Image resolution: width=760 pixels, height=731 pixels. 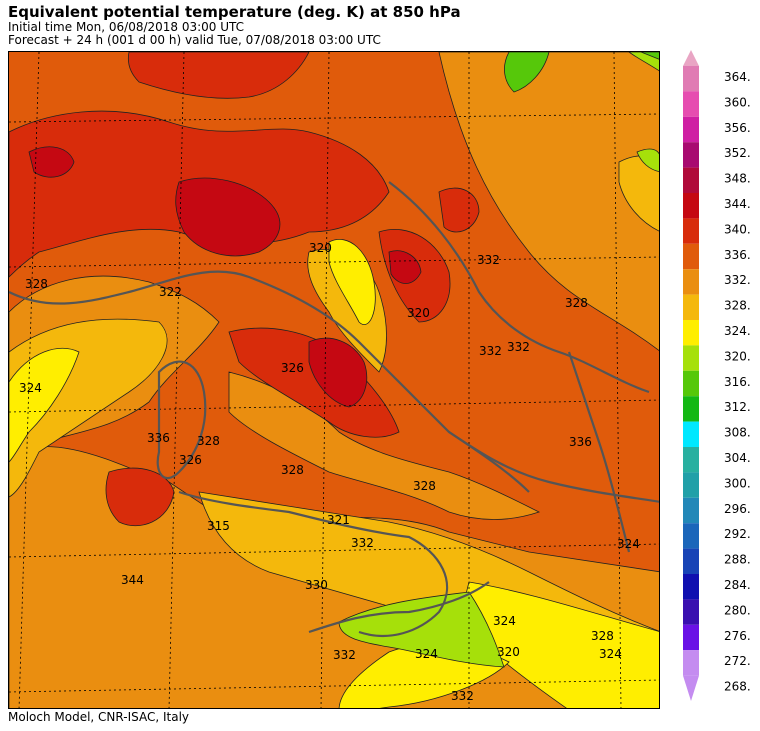 What do you see at coordinates (737, 407) in the screenshot?
I see `colorbar-label: 312.` at bounding box center [737, 407].